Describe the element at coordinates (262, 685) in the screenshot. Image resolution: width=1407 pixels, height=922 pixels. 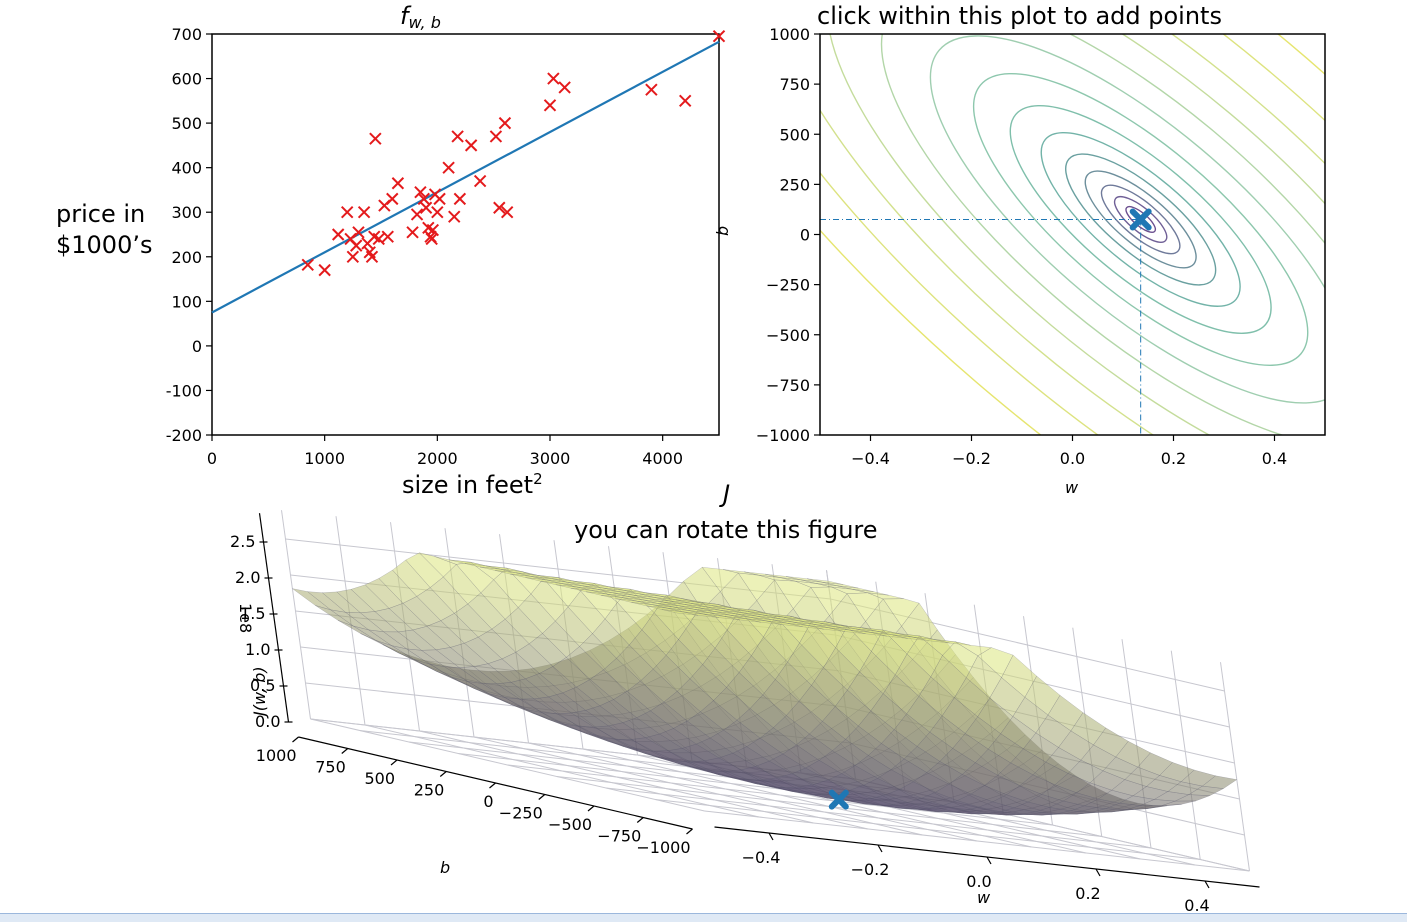
I see `z-tick-label: 0.5` at that location.